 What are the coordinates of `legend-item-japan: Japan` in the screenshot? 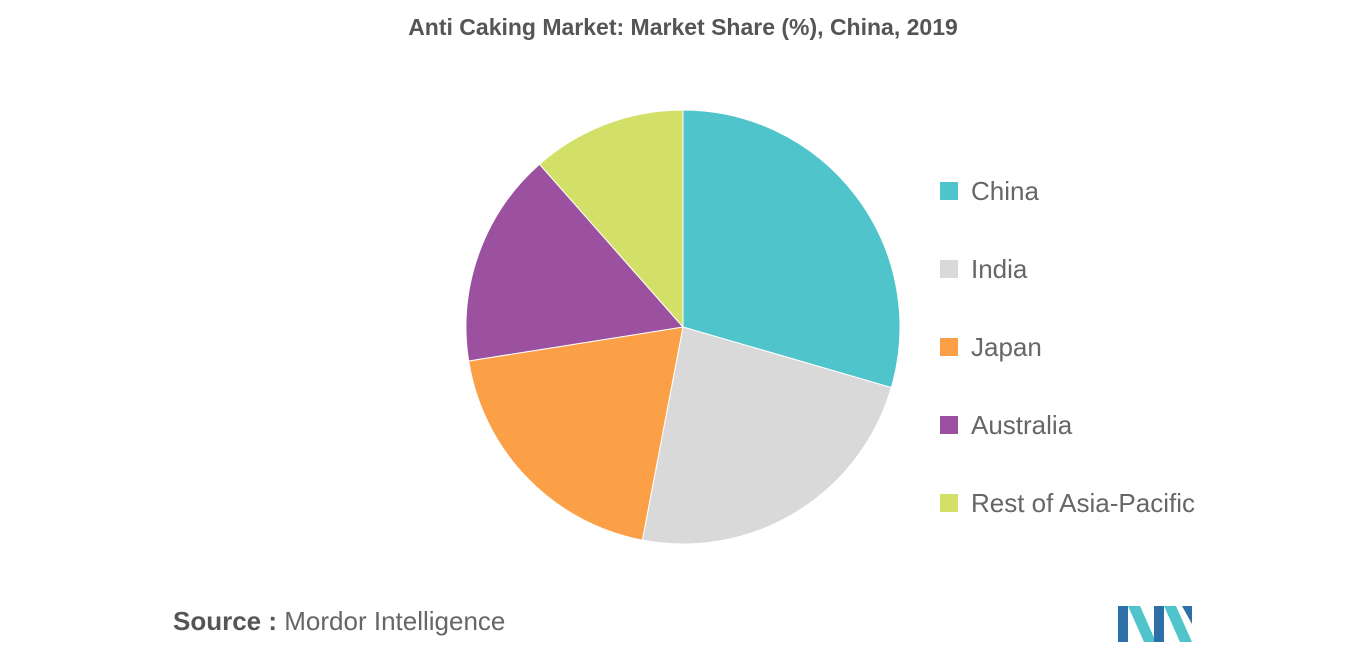 It's located at (1067, 347).